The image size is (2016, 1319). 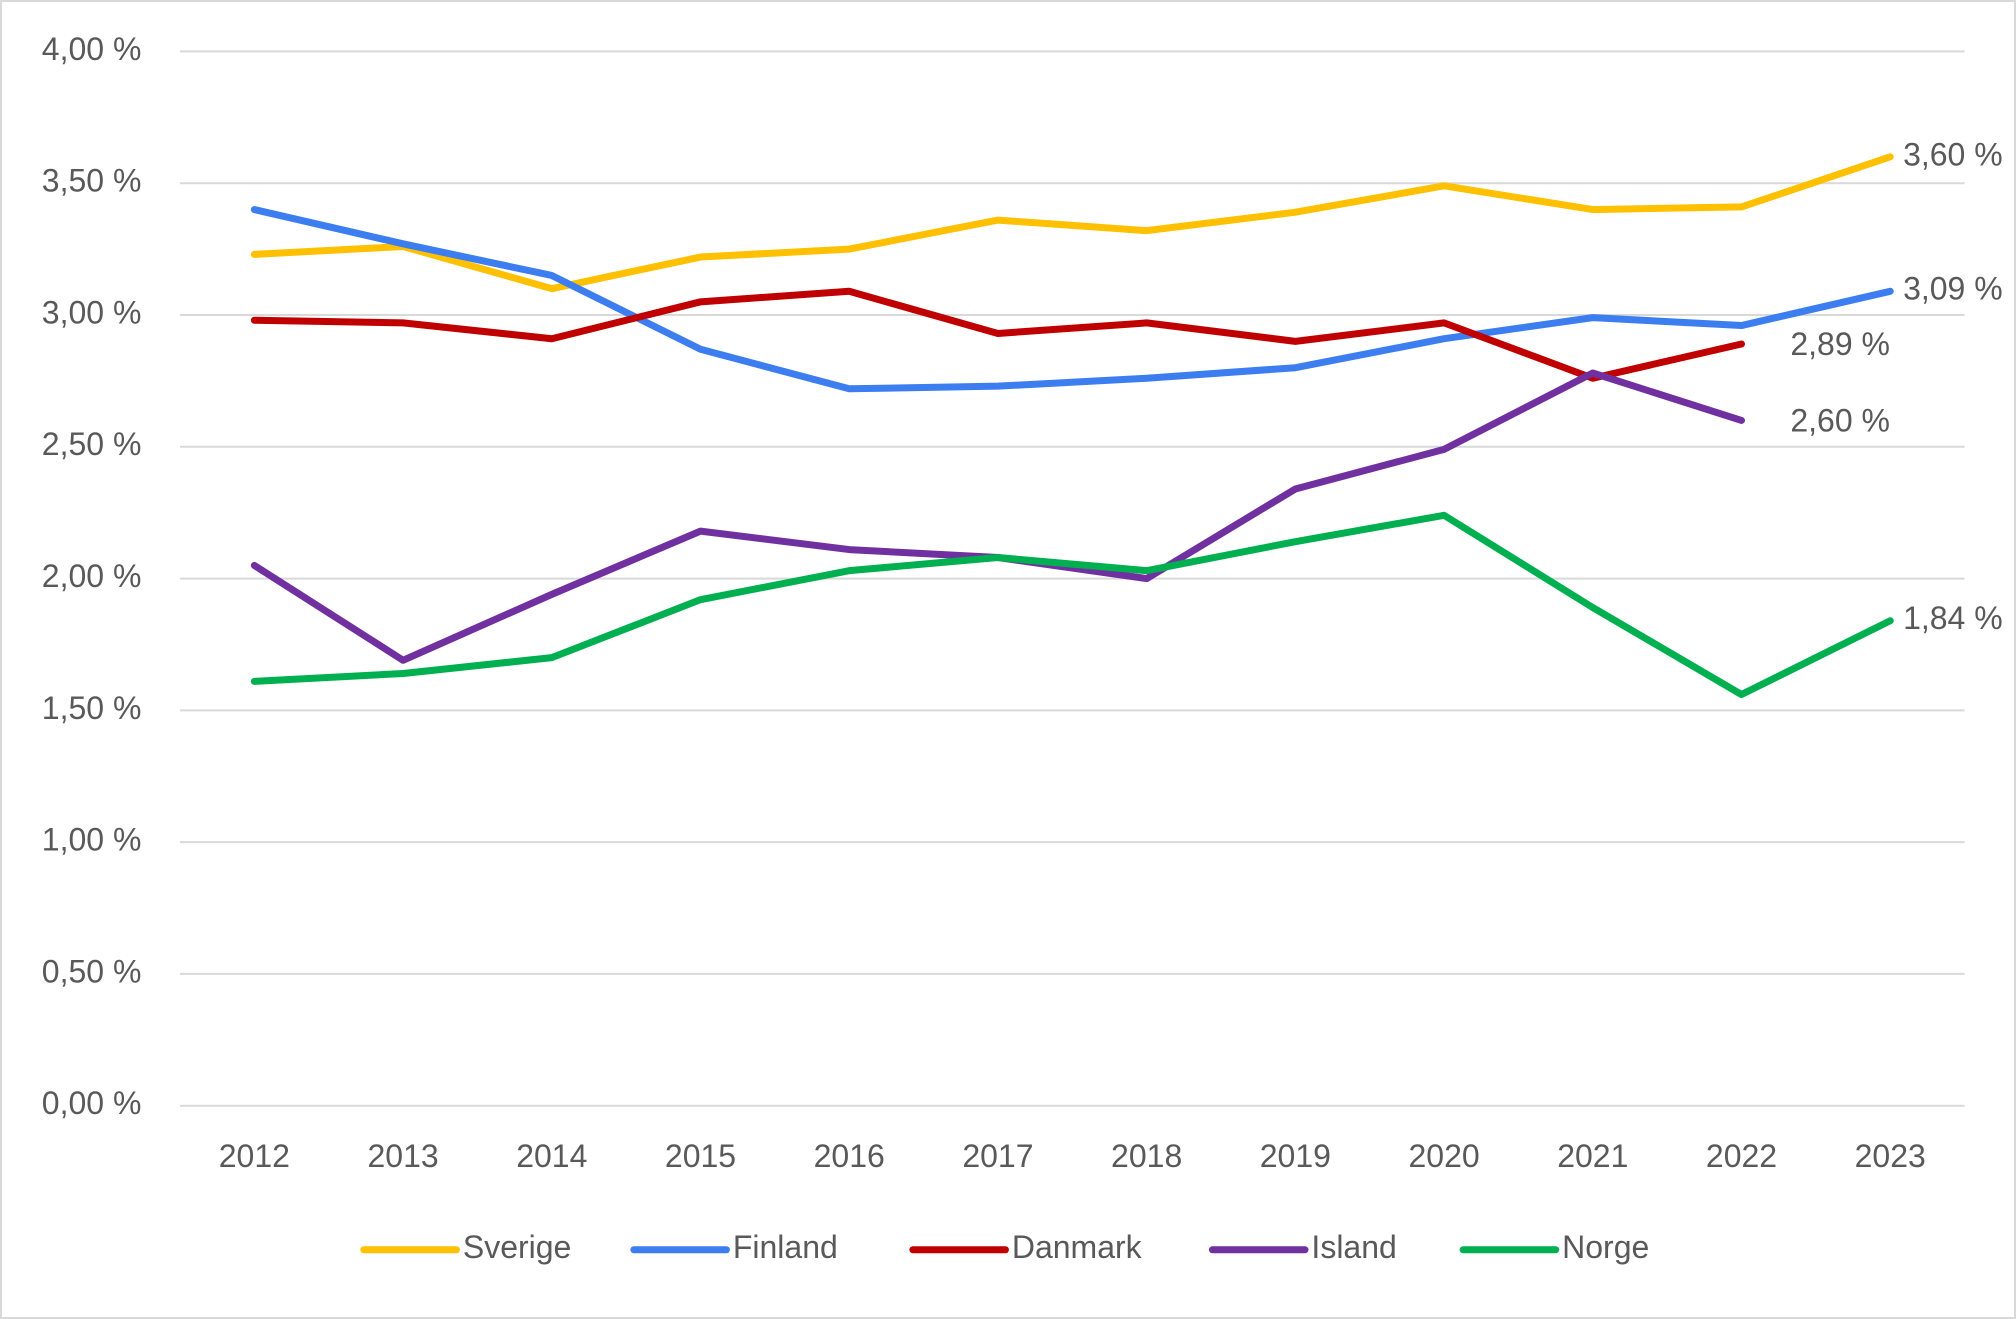 I want to click on data-label: 3,60 %, so click(x=1953, y=154).